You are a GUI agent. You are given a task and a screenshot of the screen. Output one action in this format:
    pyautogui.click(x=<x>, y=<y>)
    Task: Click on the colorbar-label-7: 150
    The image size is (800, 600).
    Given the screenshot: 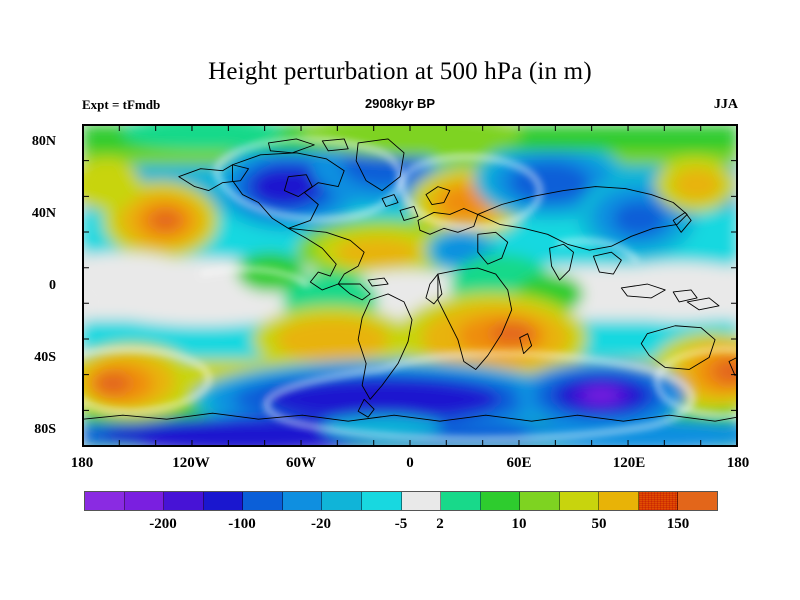 What is the action you would take?
    pyautogui.click(x=678, y=524)
    